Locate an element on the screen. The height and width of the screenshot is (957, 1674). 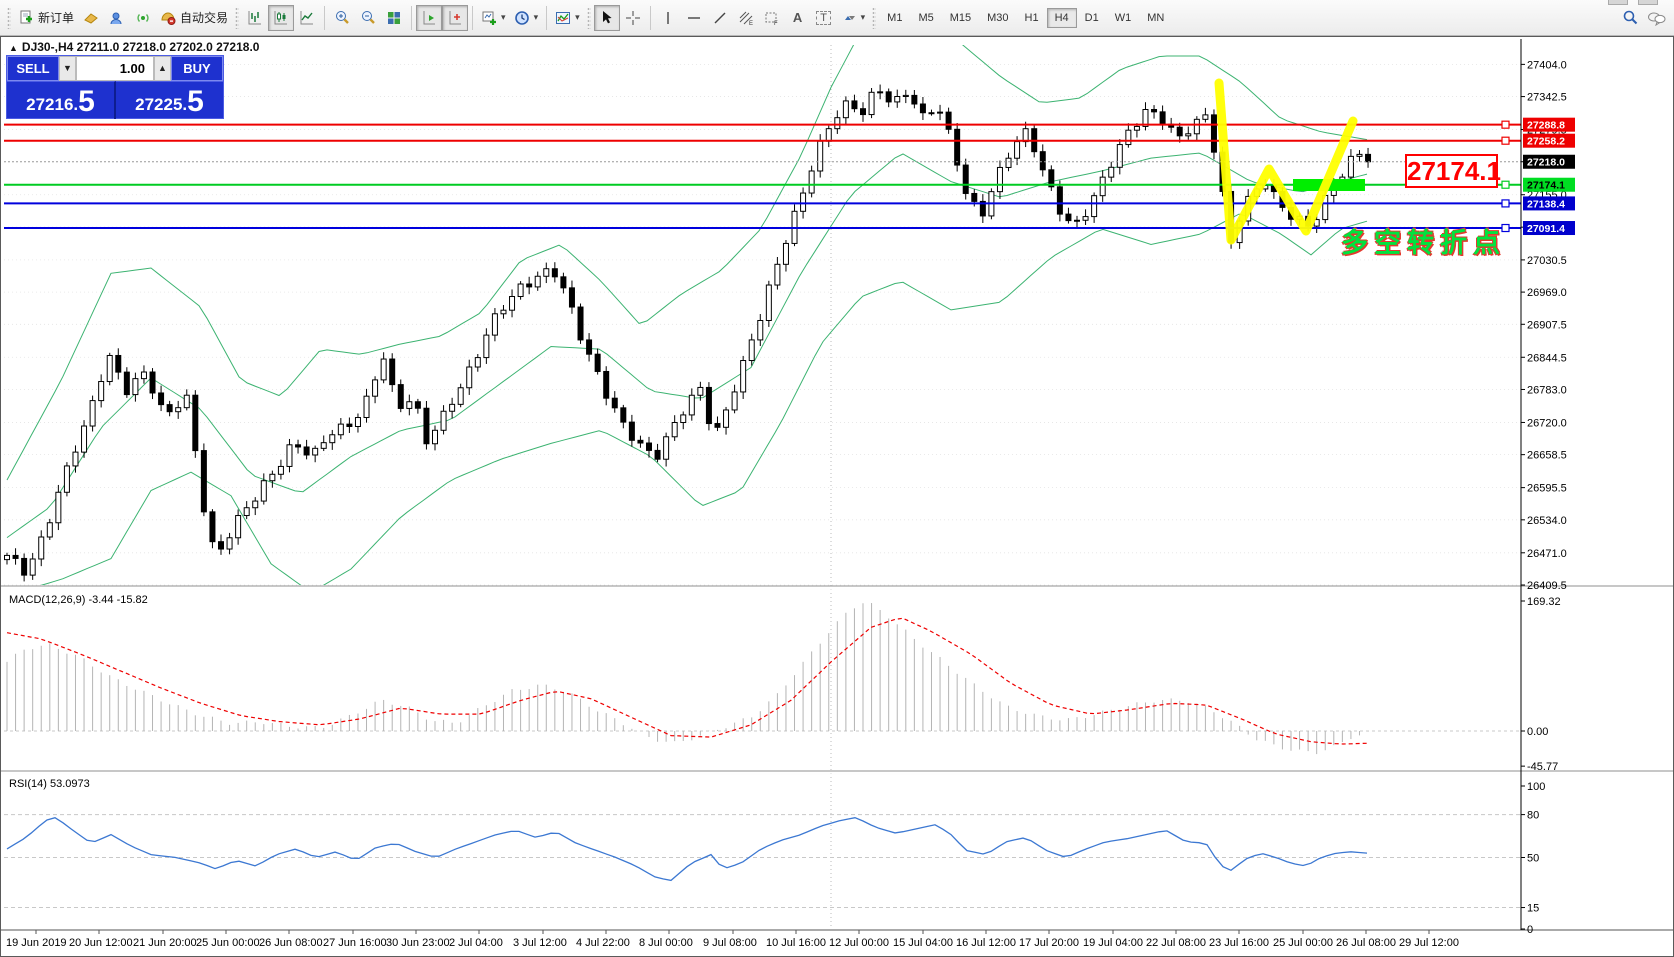
svg-text: 26844.5 is located at coordinates (1547, 358).